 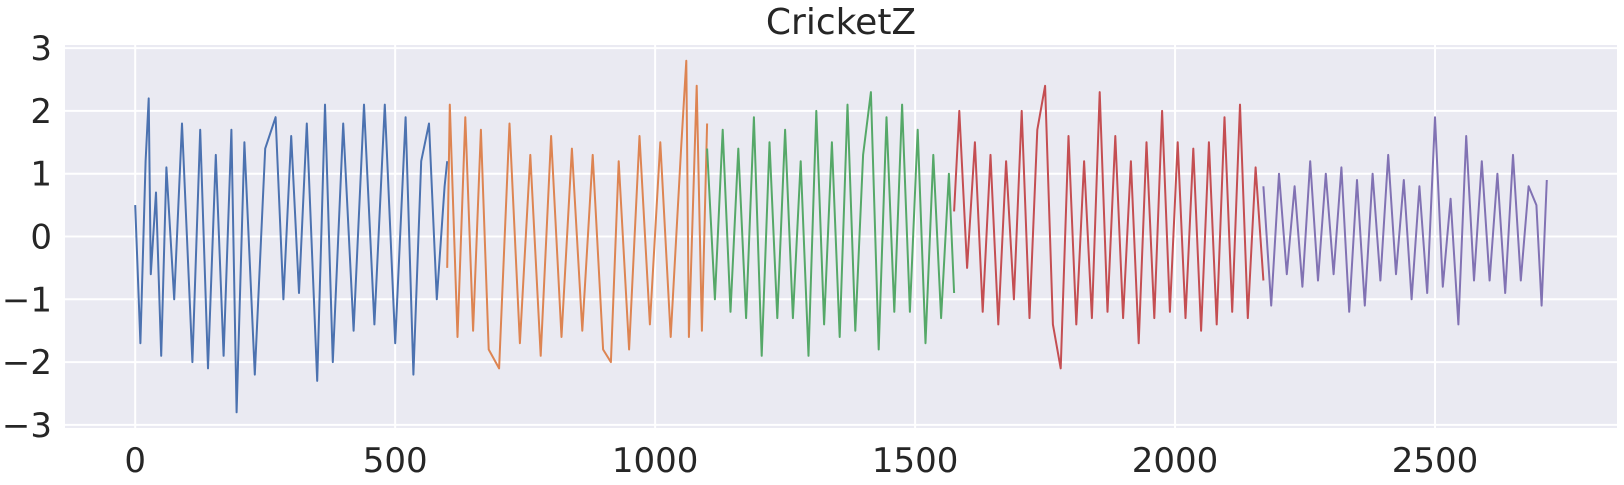 What do you see at coordinates (27, 426) in the screenshot?
I see `y-tick-label: −3` at bounding box center [27, 426].